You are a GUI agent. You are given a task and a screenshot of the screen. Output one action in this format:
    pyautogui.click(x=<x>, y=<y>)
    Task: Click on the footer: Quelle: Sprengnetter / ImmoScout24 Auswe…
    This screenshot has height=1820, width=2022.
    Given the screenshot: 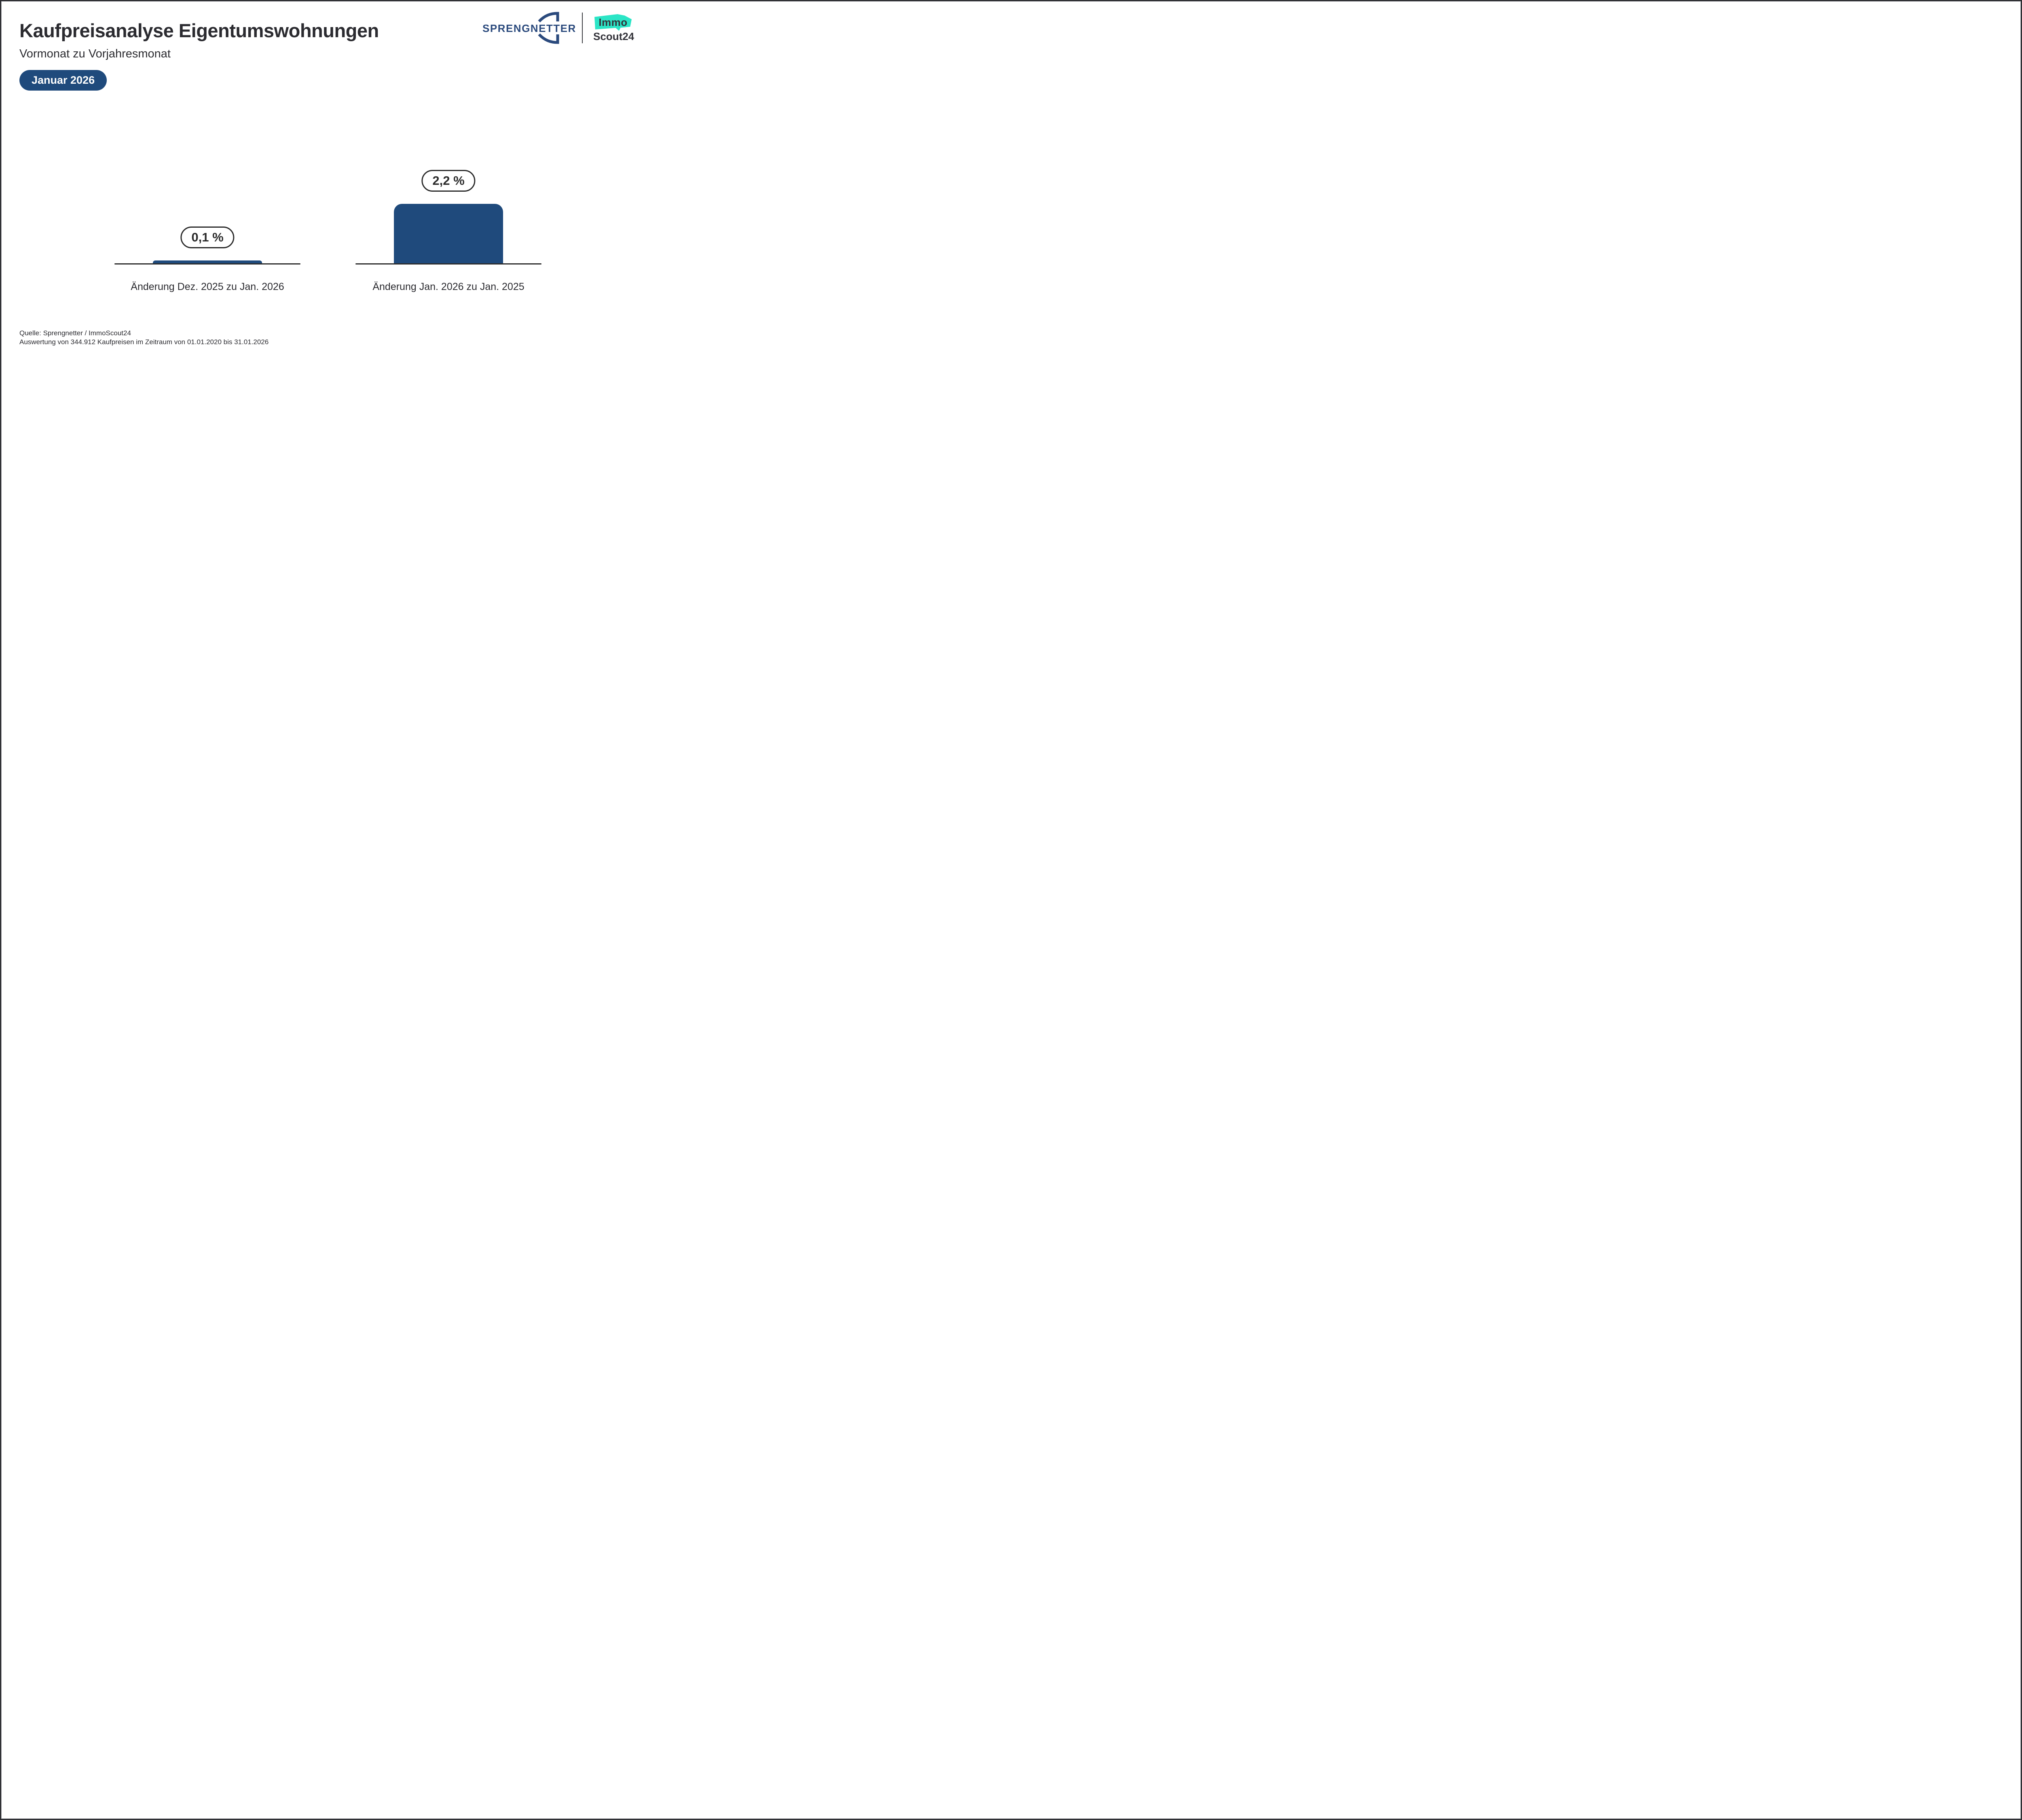 What is the action you would take?
    pyautogui.click(x=144, y=338)
    